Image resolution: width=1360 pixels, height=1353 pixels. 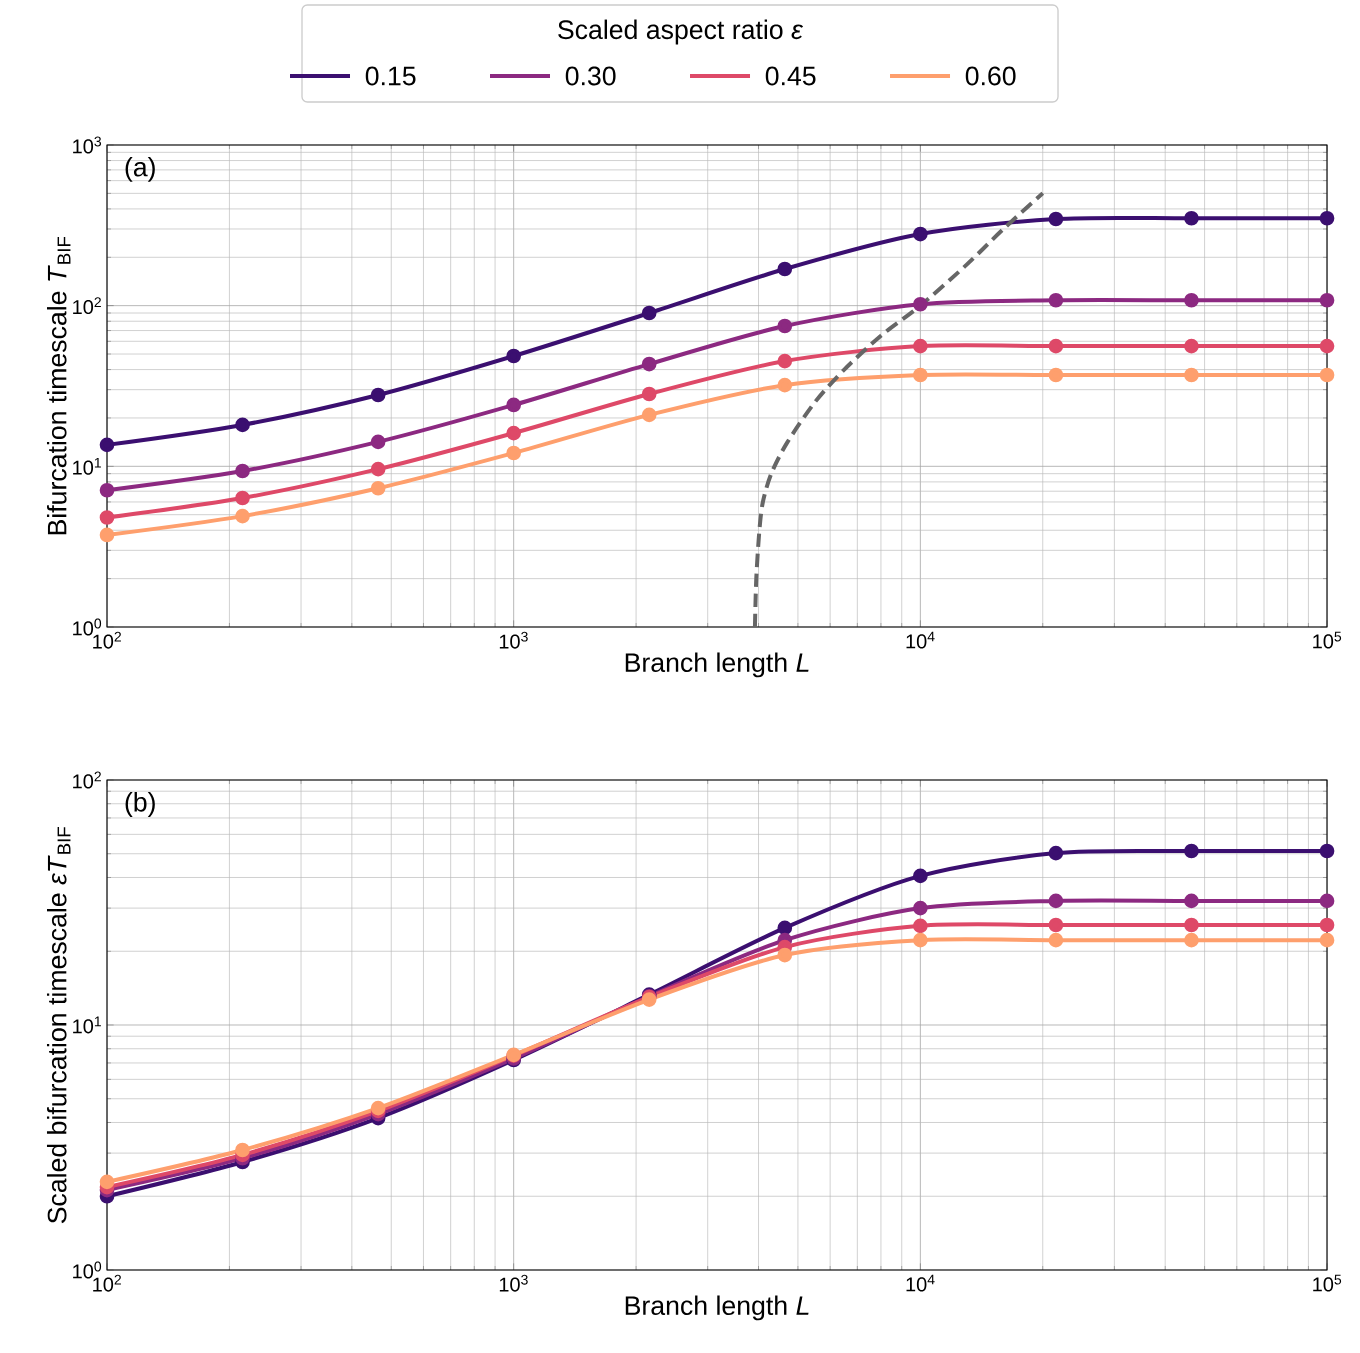 What do you see at coordinates (681, 32) in the screenshot?
I see `legend-title: Scaled aspect ratio ε` at bounding box center [681, 32].